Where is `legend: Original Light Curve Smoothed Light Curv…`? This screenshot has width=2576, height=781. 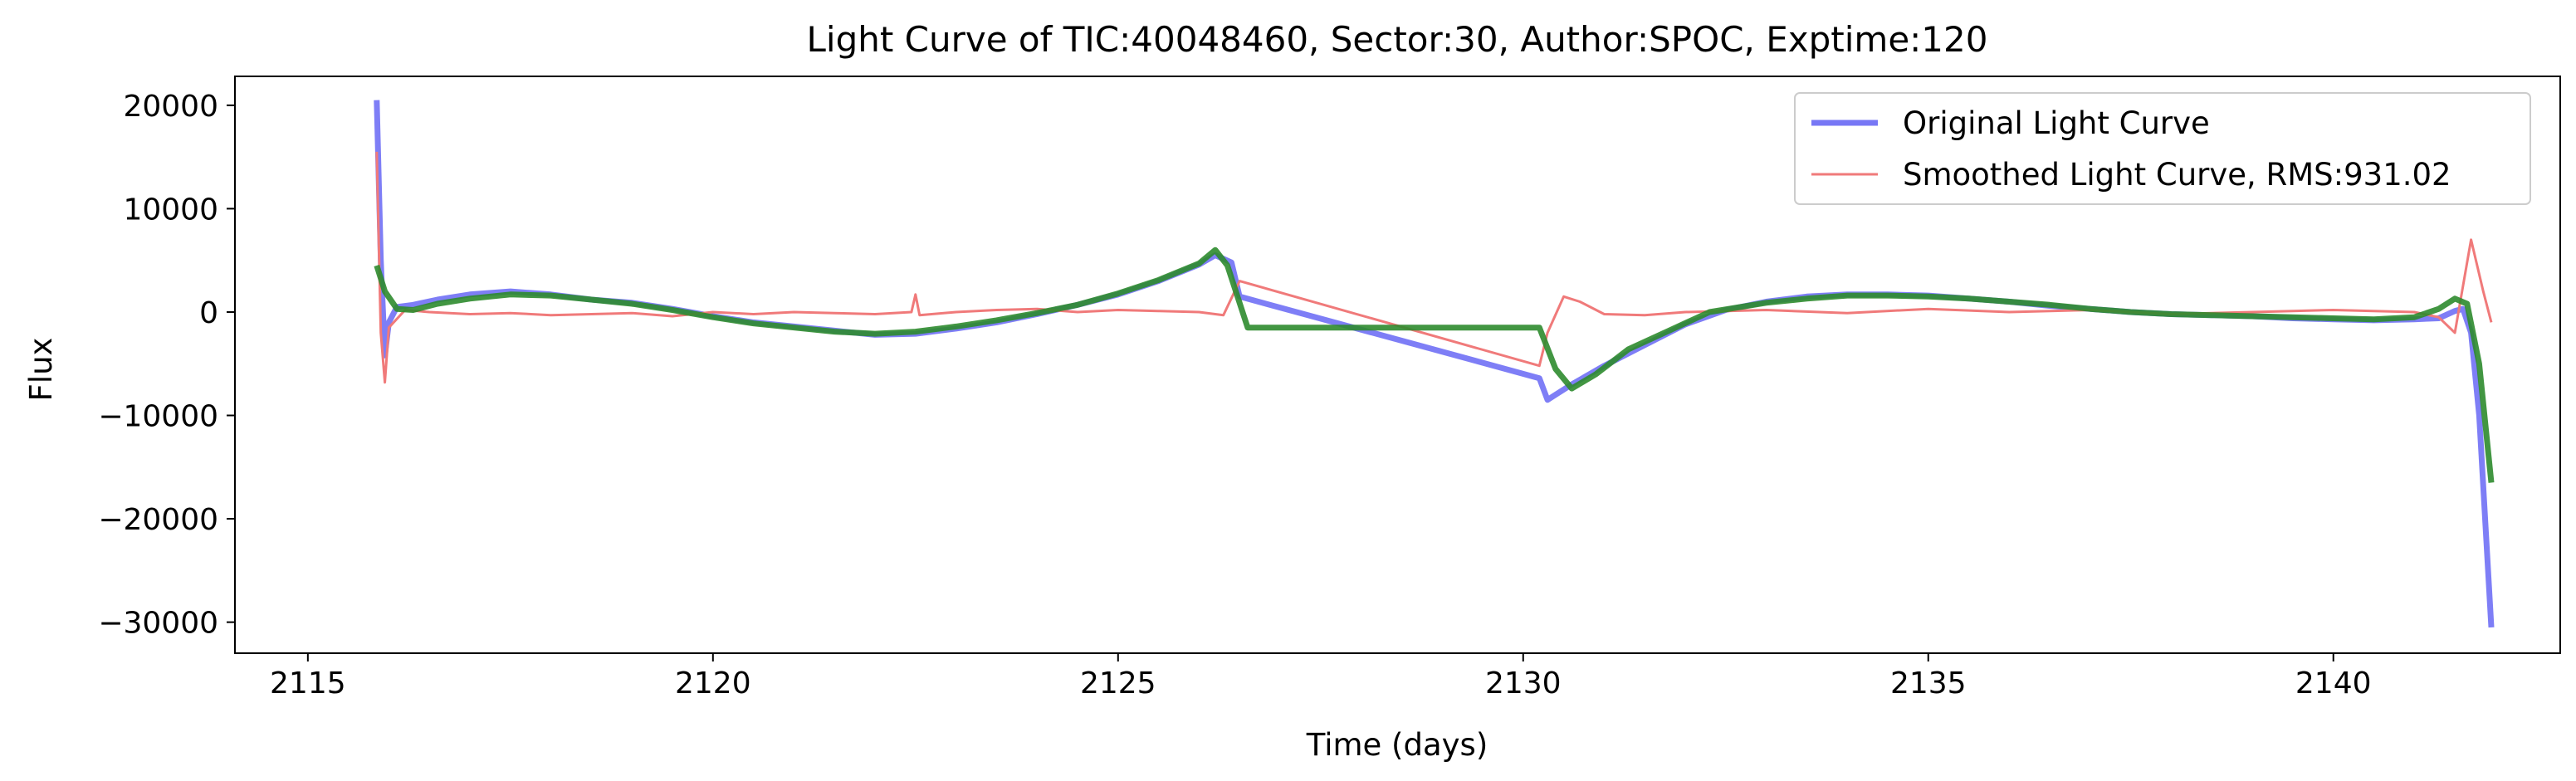
legend: Original Light Curve Smoothed Light Curv… is located at coordinates (2162, 148).